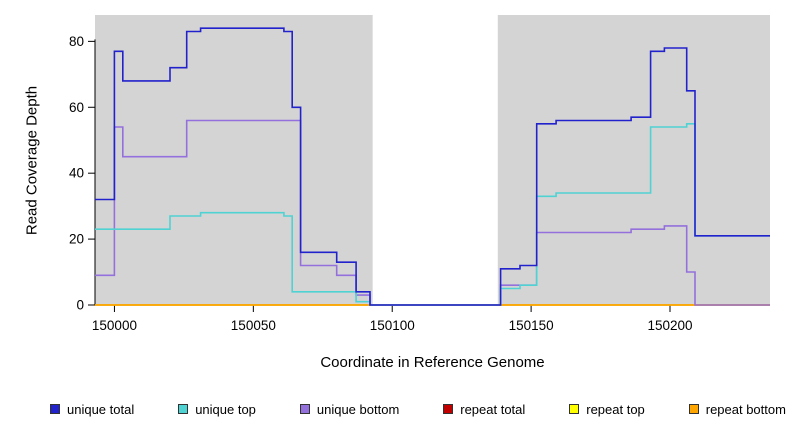  Describe the element at coordinates (693, 409) in the screenshot. I see `legend-swatch-repeat-bottom` at that location.